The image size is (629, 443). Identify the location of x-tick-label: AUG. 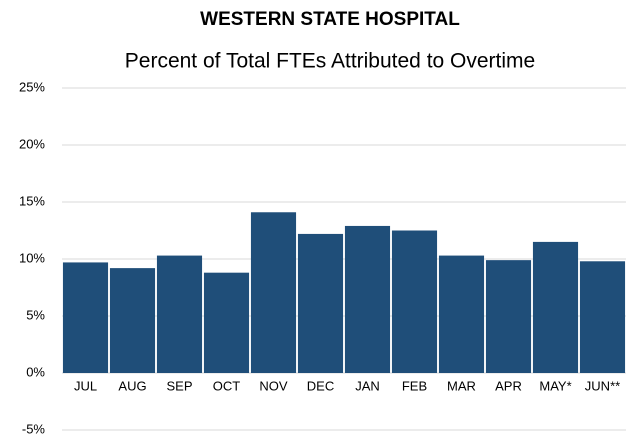
(132, 385).